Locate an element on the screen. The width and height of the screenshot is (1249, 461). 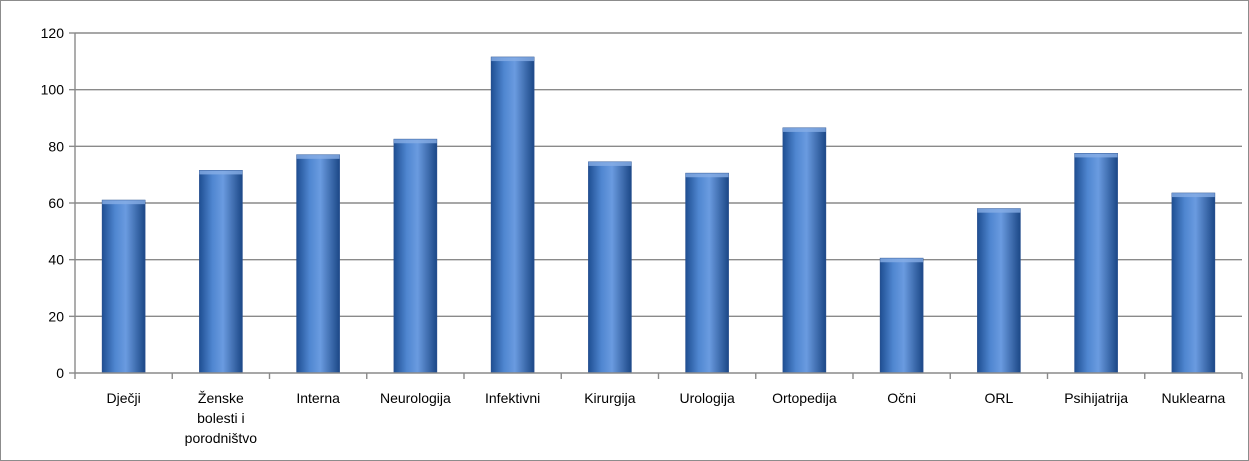
x-category-label: Ortopedija is located at coordinates (804, 398).